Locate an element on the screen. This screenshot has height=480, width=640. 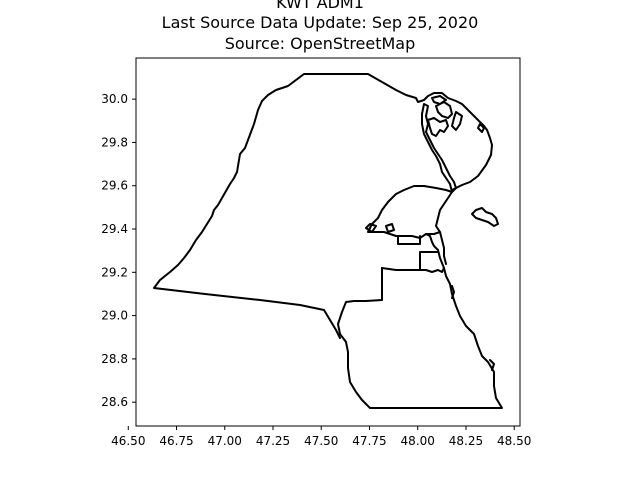
y-tick-label: 30.0 is located at coordinates (114, 99).